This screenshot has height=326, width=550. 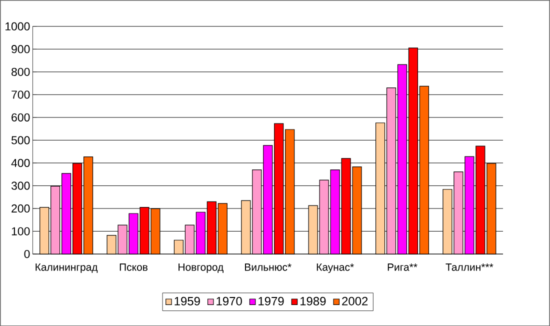 What do you see at coordinates (355, 301) in the screenshot?
I see `legend-label: 2002` at bounding box center [355, 301].